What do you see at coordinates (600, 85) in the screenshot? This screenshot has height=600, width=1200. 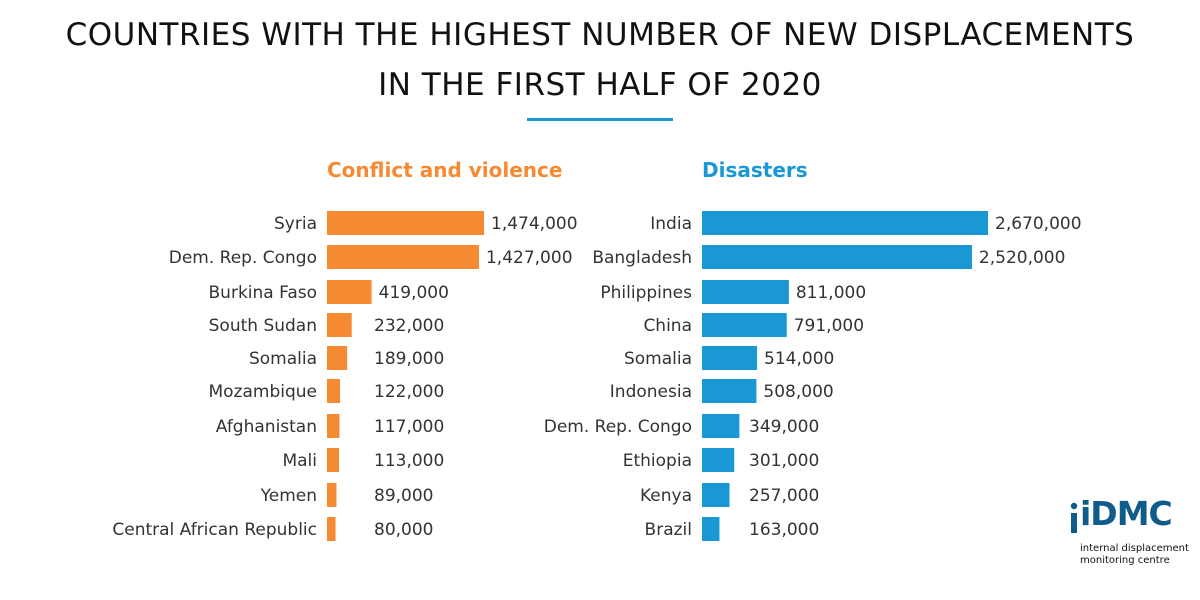 I see `chart-title-line2: IN THE FIRST HALF OF 2020` at bounding box center [600, 85].